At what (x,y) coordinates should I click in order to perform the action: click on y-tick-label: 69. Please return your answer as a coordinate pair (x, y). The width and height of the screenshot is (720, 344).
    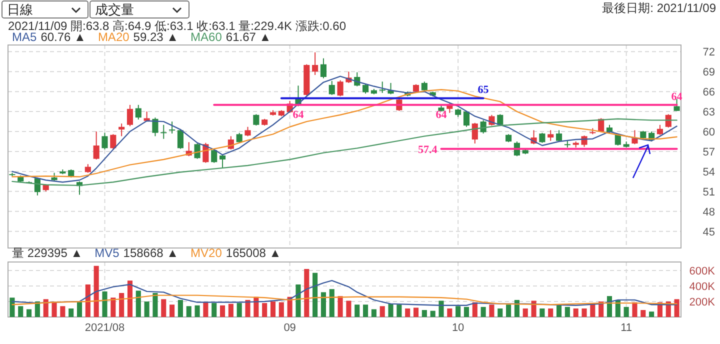
    Looking at the image, I should click on (708, 72).